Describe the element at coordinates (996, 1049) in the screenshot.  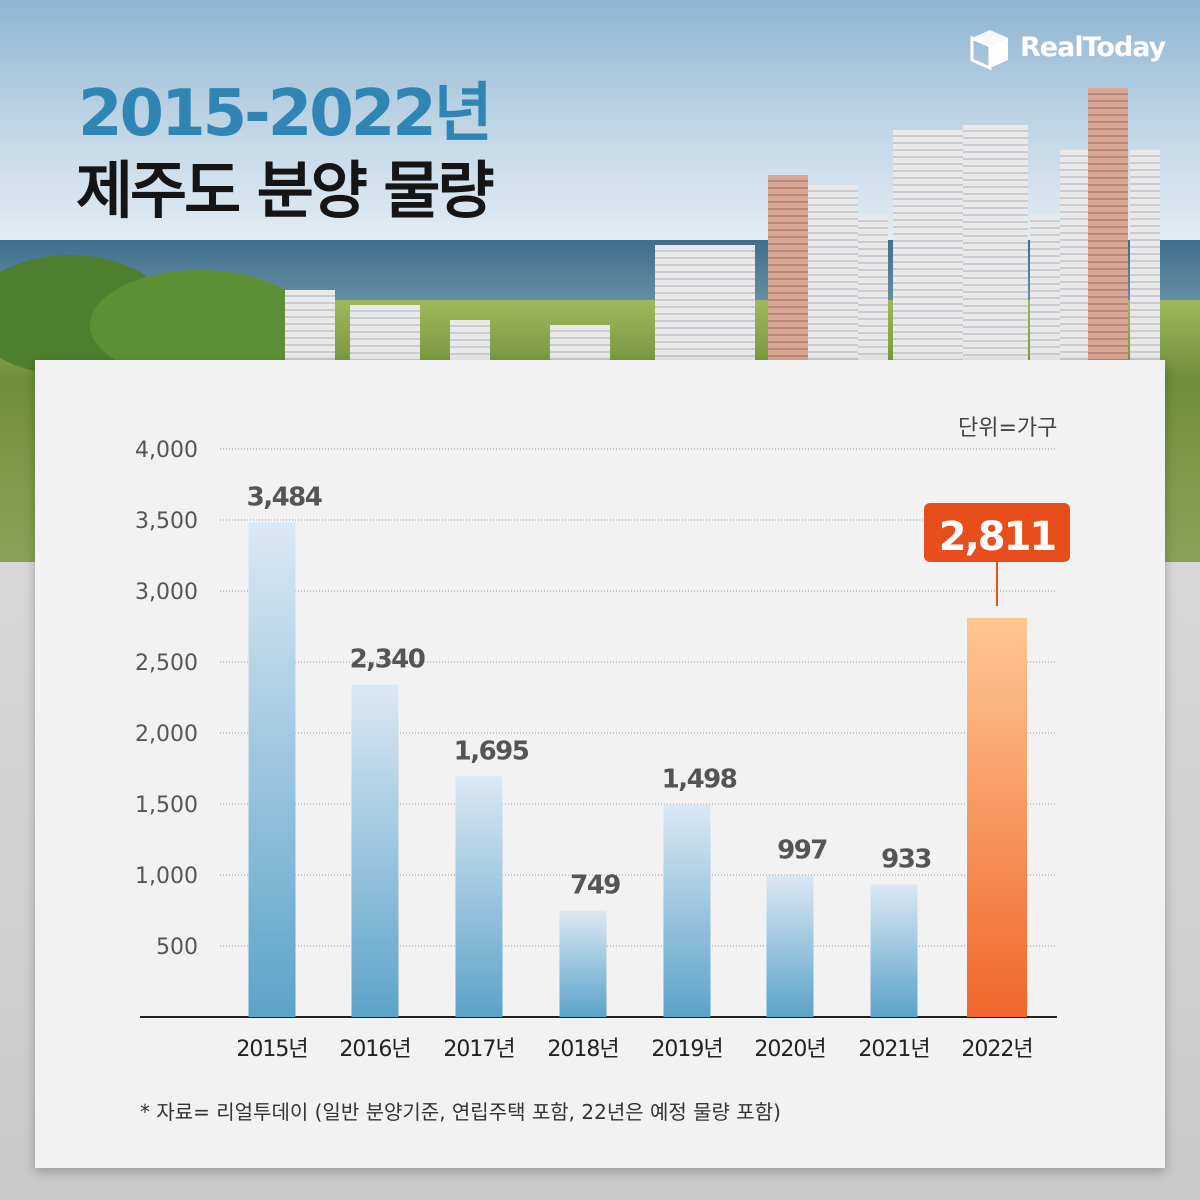
I see `x-tick-label: 2022년` at that location.